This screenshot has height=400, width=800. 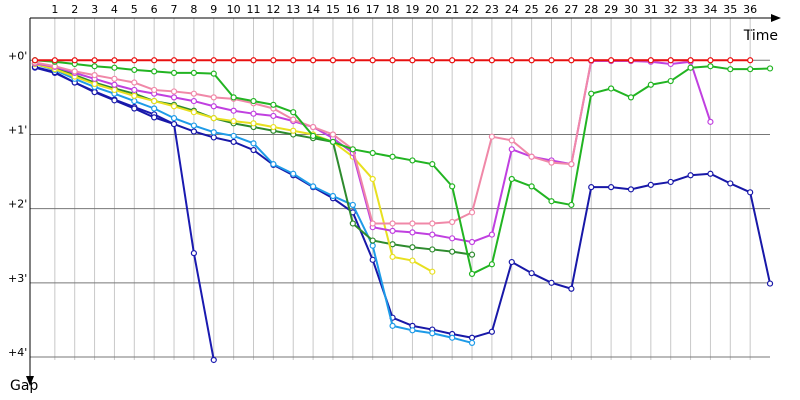 What do you see at coordinates (293, 9) in the screenshot?
I see `x-tick-label: 13` at bounding box center [293, 9].